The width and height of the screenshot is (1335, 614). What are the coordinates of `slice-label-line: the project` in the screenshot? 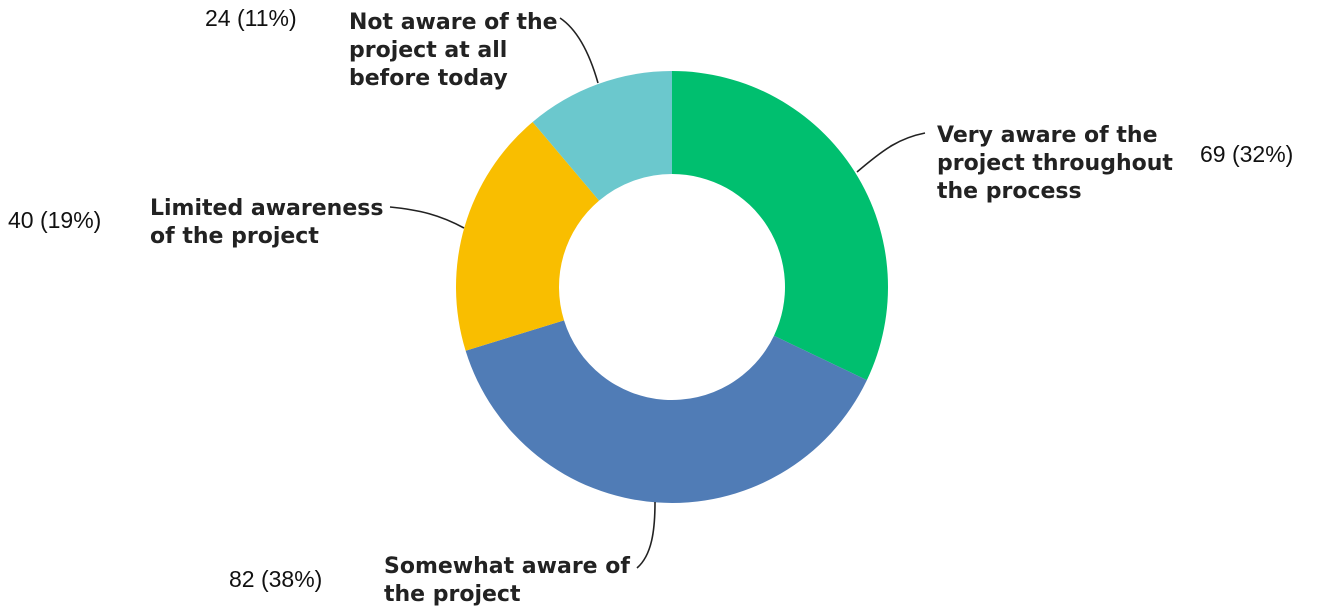 It's located at (452, 594).